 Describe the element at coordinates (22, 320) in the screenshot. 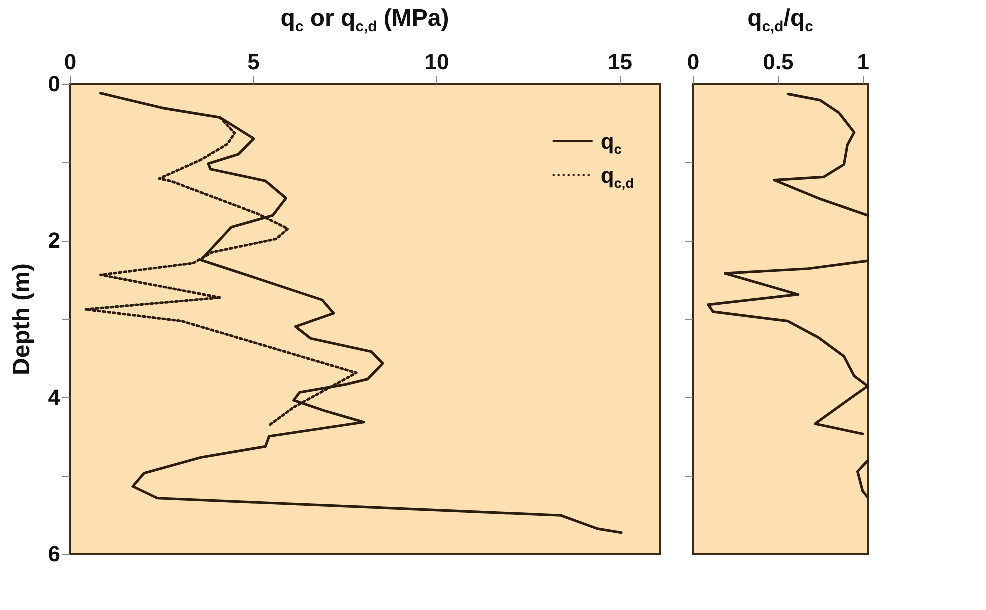

I see `y-axis-title: Depth (m)` at that location.